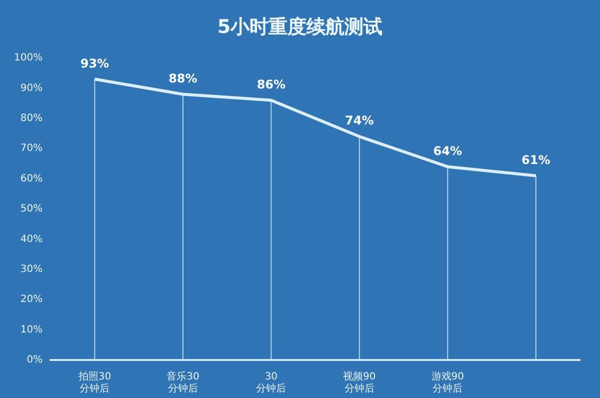  I want to click on y-tick-label: 70%, so click(31, 148).